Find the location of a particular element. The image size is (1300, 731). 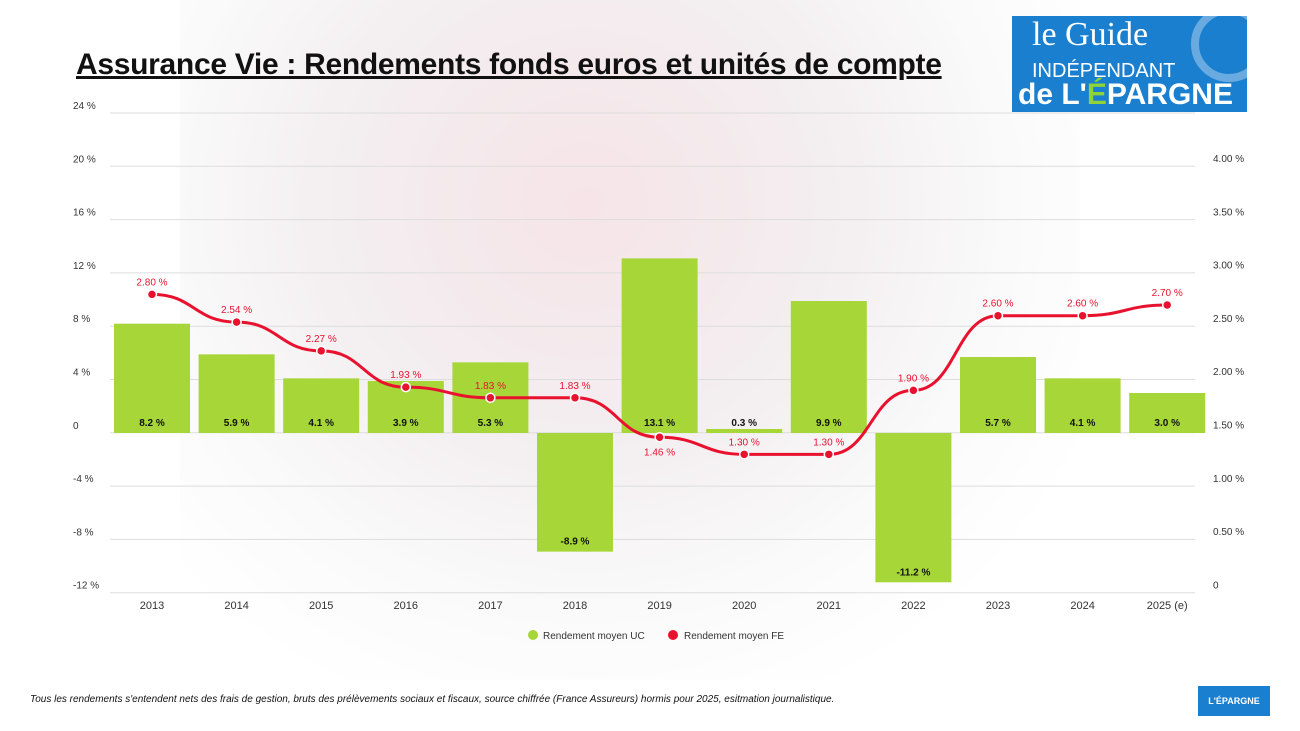

logo: le Guide INDÉPENDANT de L'ÉPARGNE is located at coordinates (1129, 64).